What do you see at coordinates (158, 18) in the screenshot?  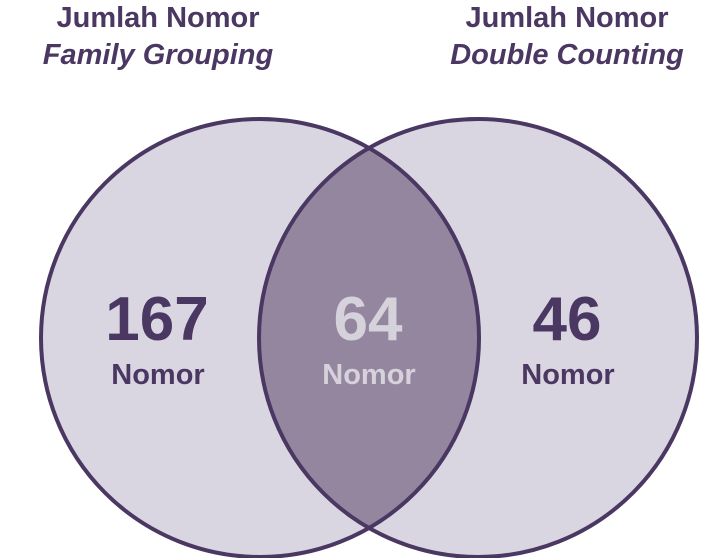 I see `left-set-title-line1: Jumlah Nomor` at bounding box center [158, 18].